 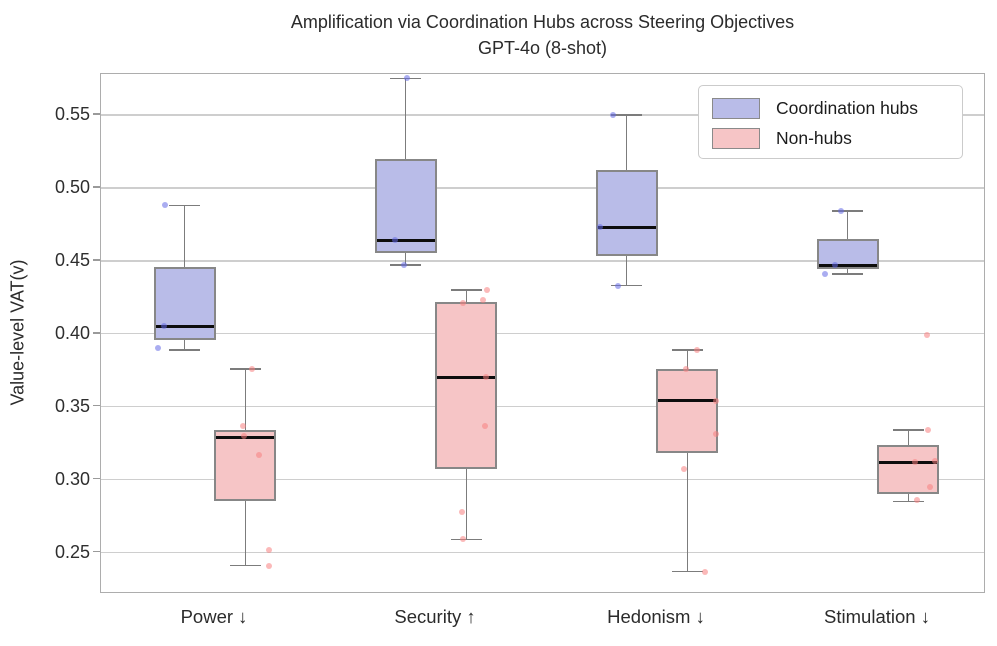 I want to click on y-tick-label: 0.35, so click(x=72, y=405).